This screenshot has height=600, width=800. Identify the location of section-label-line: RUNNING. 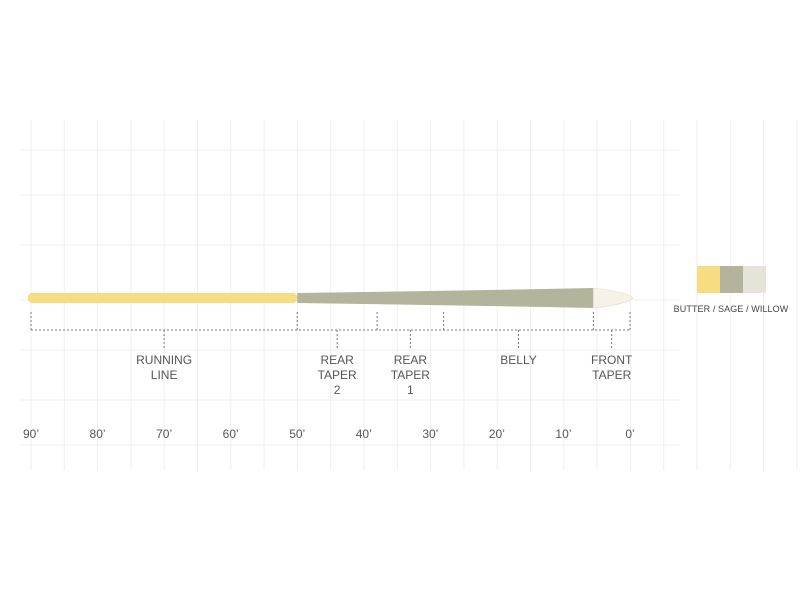
(164, 360).